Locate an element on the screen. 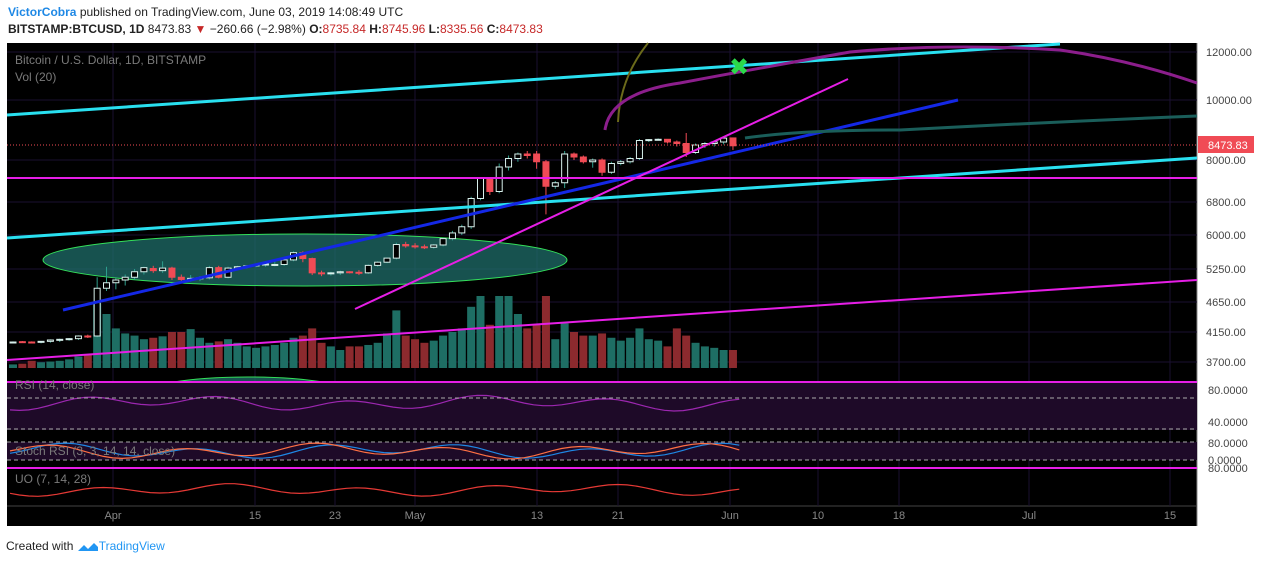 The height and width of the screenshot is (563, 1273). uo-level-80: 80.0000 is located at coordinates (1228, 469).